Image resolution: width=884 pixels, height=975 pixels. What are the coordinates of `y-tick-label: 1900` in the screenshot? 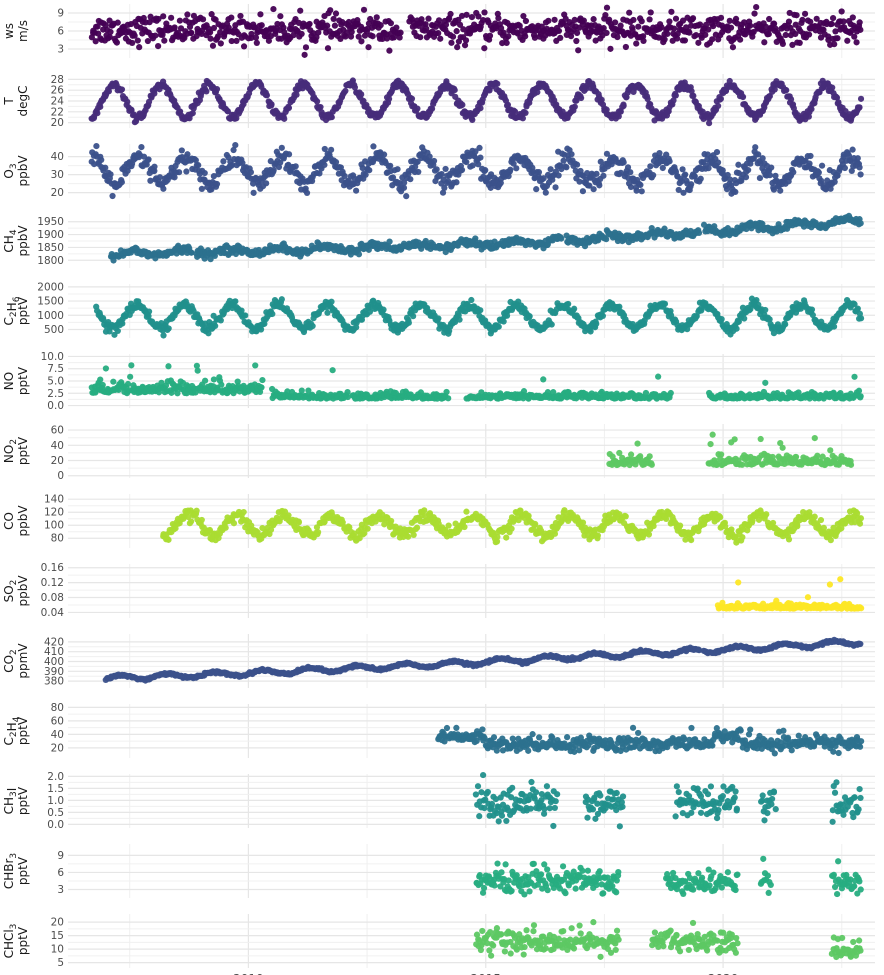 It's located at (50, 235).